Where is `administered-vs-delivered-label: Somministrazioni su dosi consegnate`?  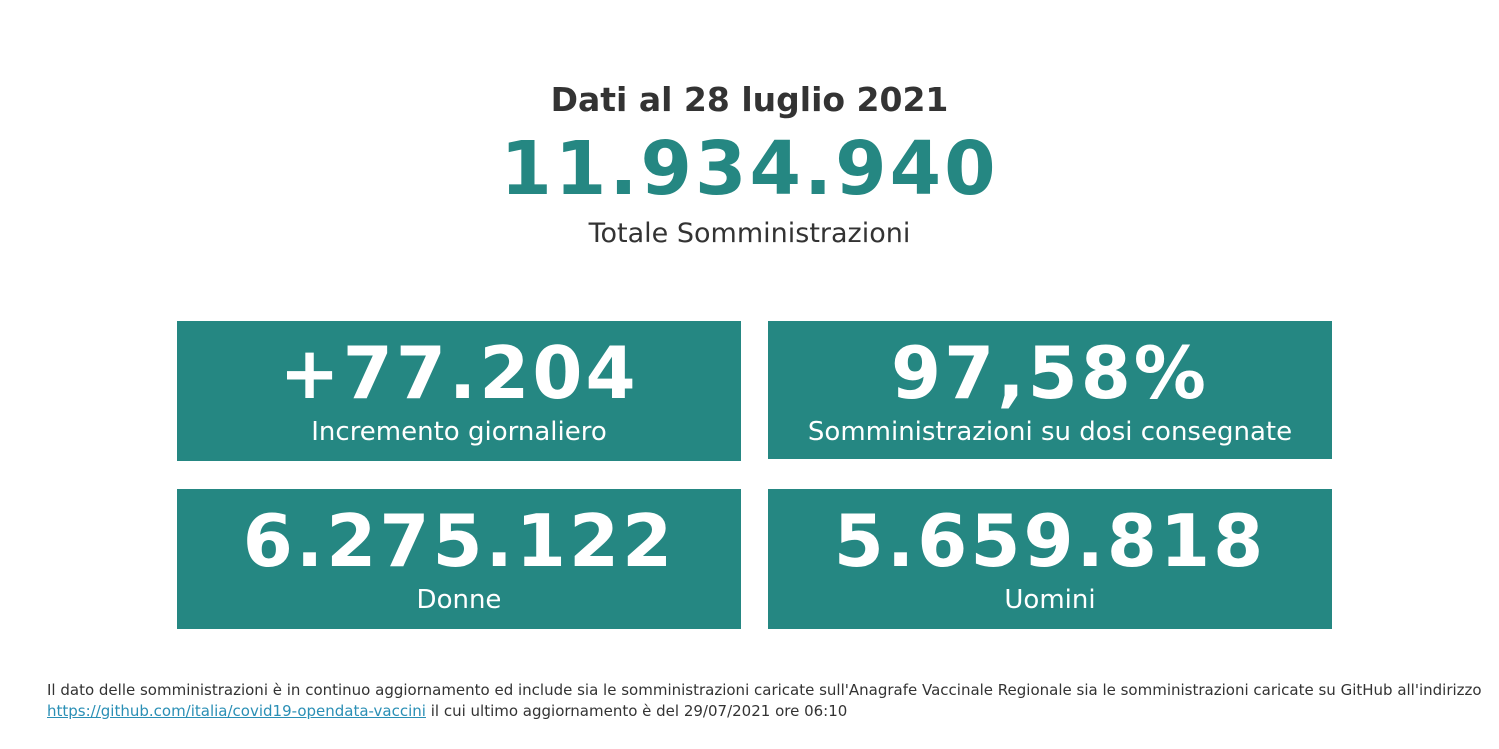 administered-vs-delivered-label: Somministrazioni su dosi consegnate is located at coordinates (1050, 432).